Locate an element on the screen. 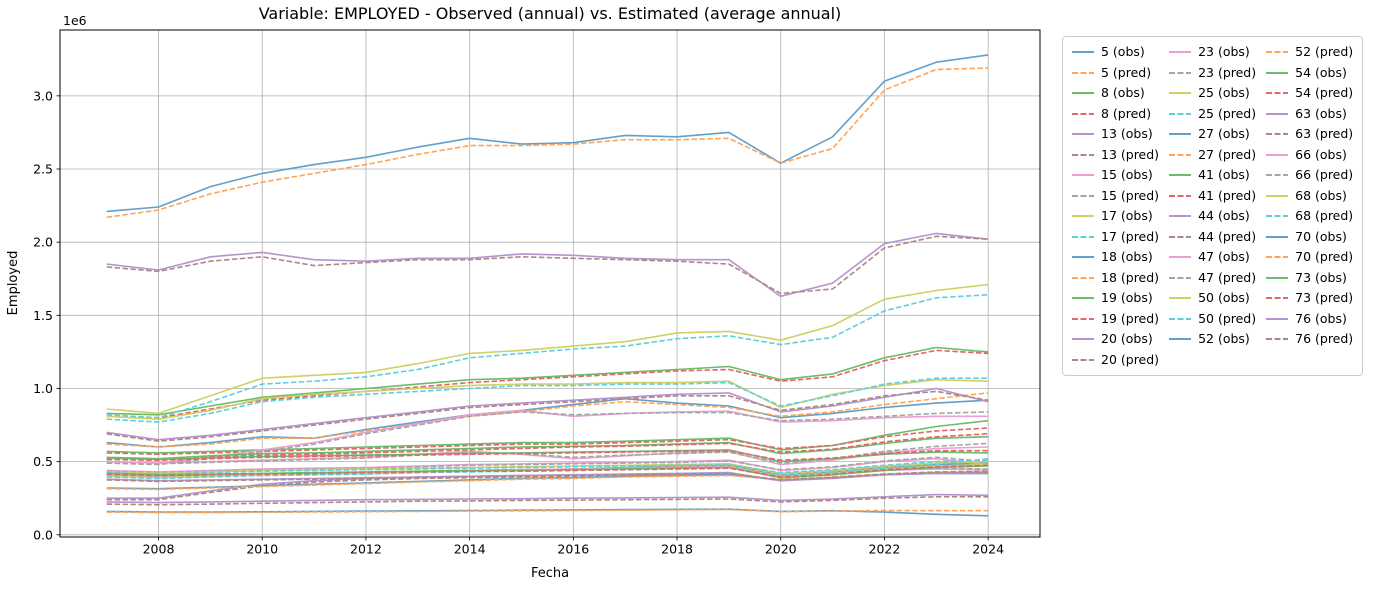  legend-item: 27 (pred) is located at coordinates (1212, 155).